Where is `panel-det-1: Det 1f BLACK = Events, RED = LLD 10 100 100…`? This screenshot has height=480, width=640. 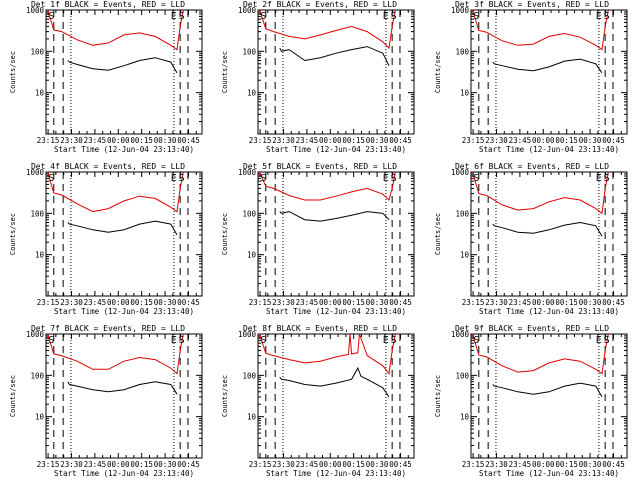
panel-det-1: Det 1f BLACK = Events, RED = LLD 10 100 100… is located at coordinates (106, 77).